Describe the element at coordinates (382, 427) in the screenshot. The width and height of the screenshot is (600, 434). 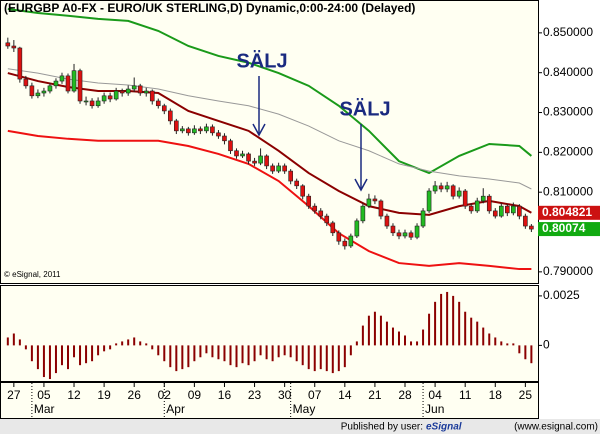
I see `footer-published: Published by user:` at that location.